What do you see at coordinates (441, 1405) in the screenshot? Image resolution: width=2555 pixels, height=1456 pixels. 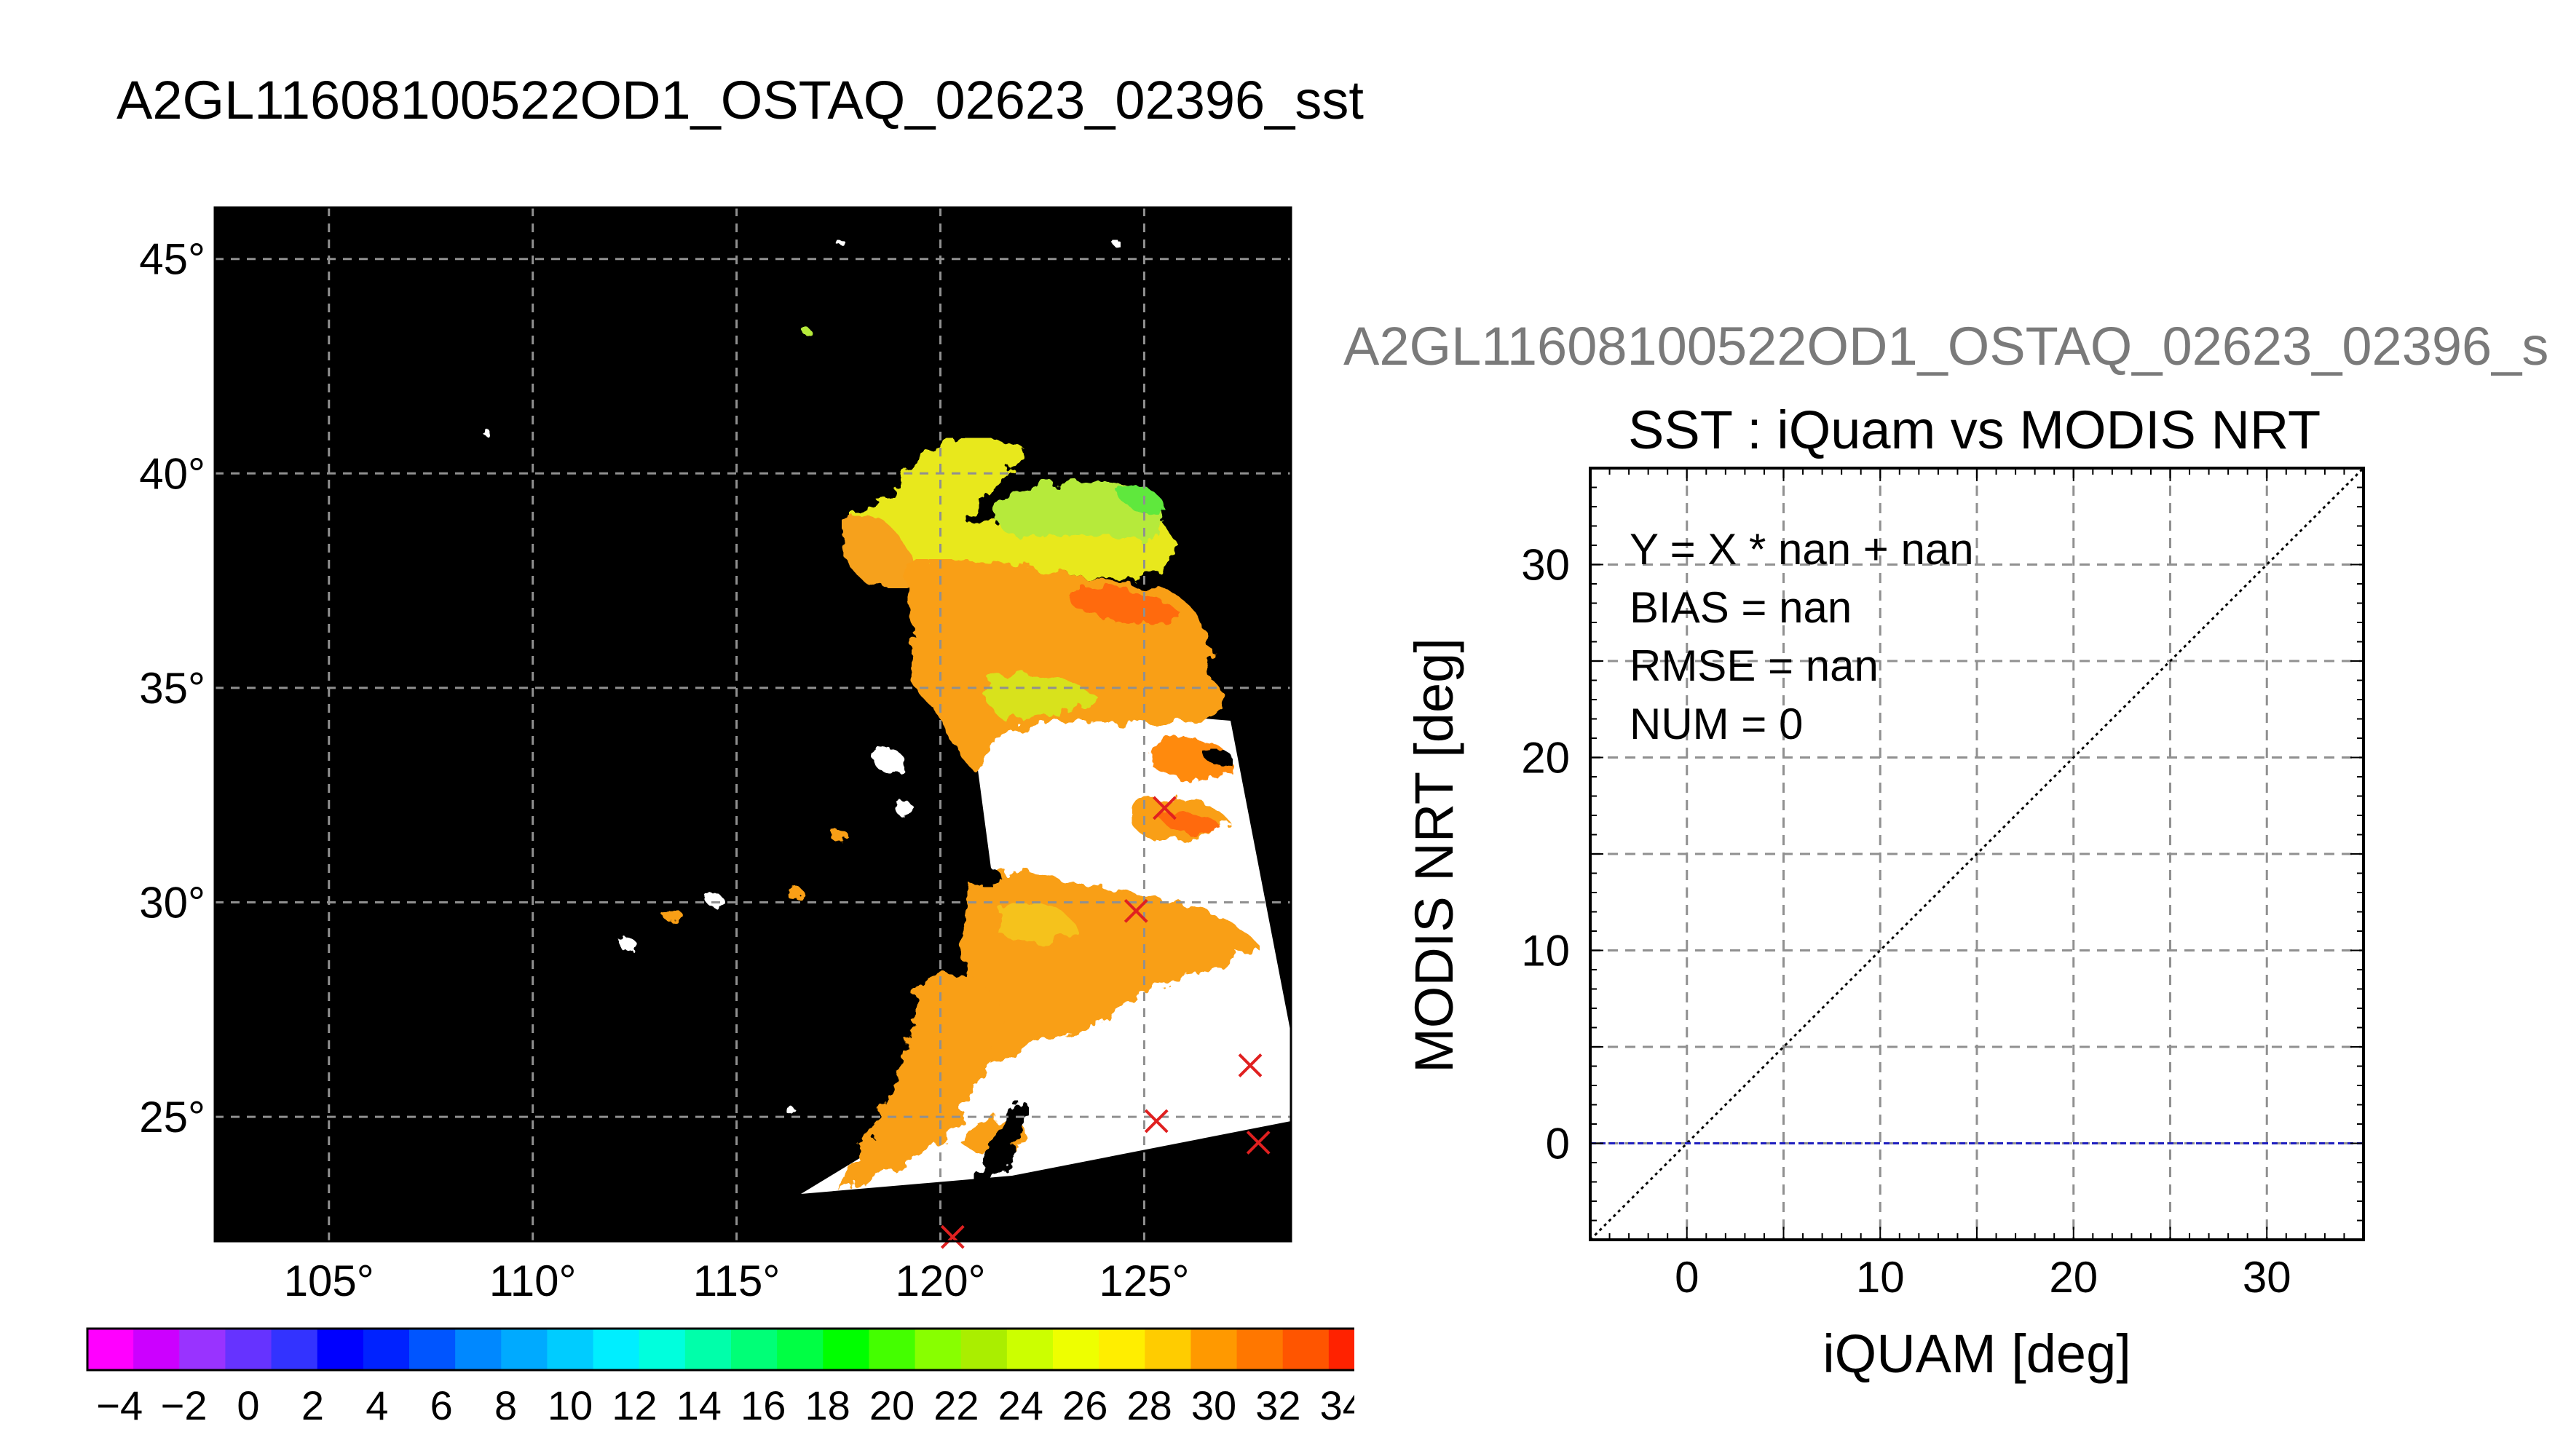 I see `colorbar-tick-label: 6` at bounding box center [441, 1405].